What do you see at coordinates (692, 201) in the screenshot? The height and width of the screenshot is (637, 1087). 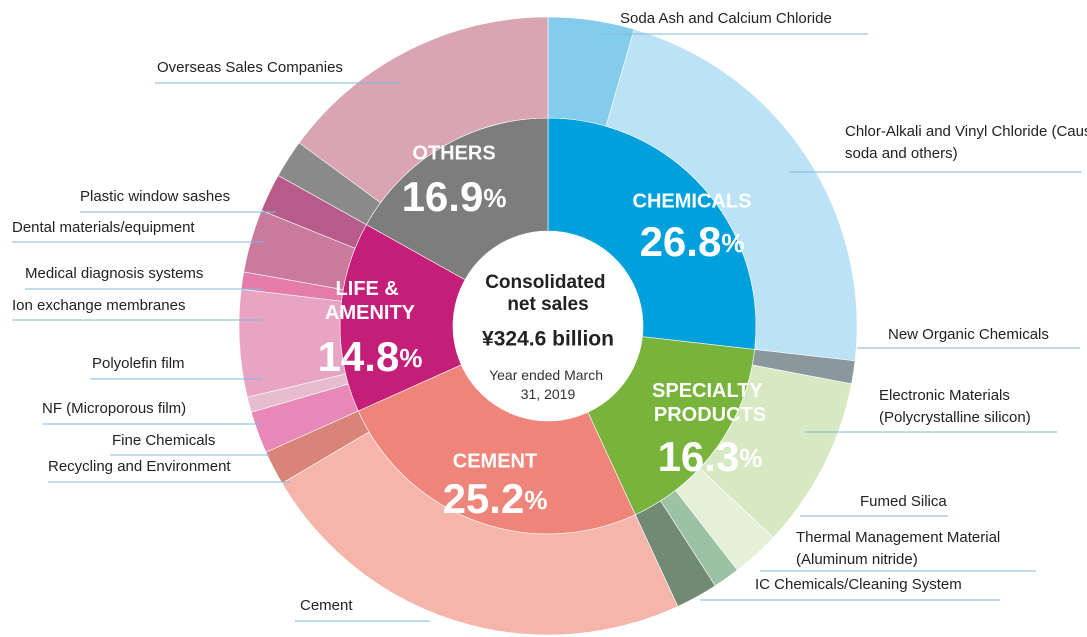 I see `category-label: CHEMICALS` at bounding box center [692, 201].